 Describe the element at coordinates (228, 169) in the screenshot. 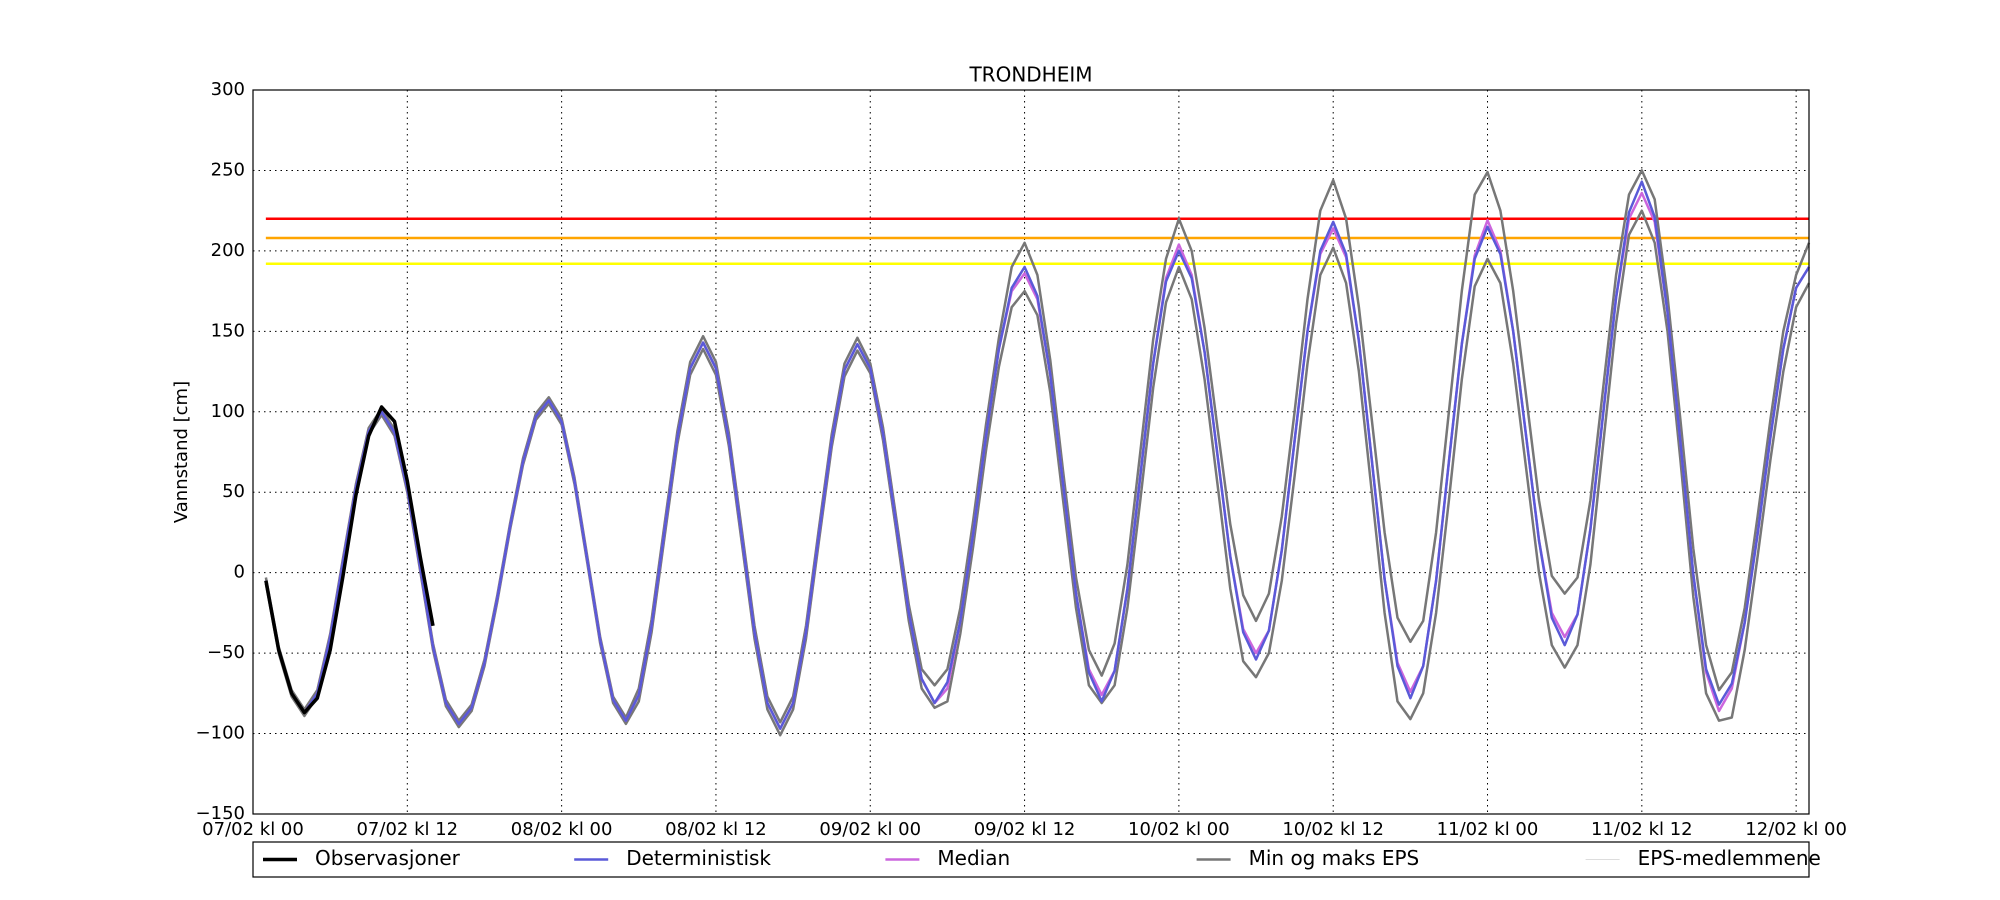

I see `y-tick-label: 250` at that location.